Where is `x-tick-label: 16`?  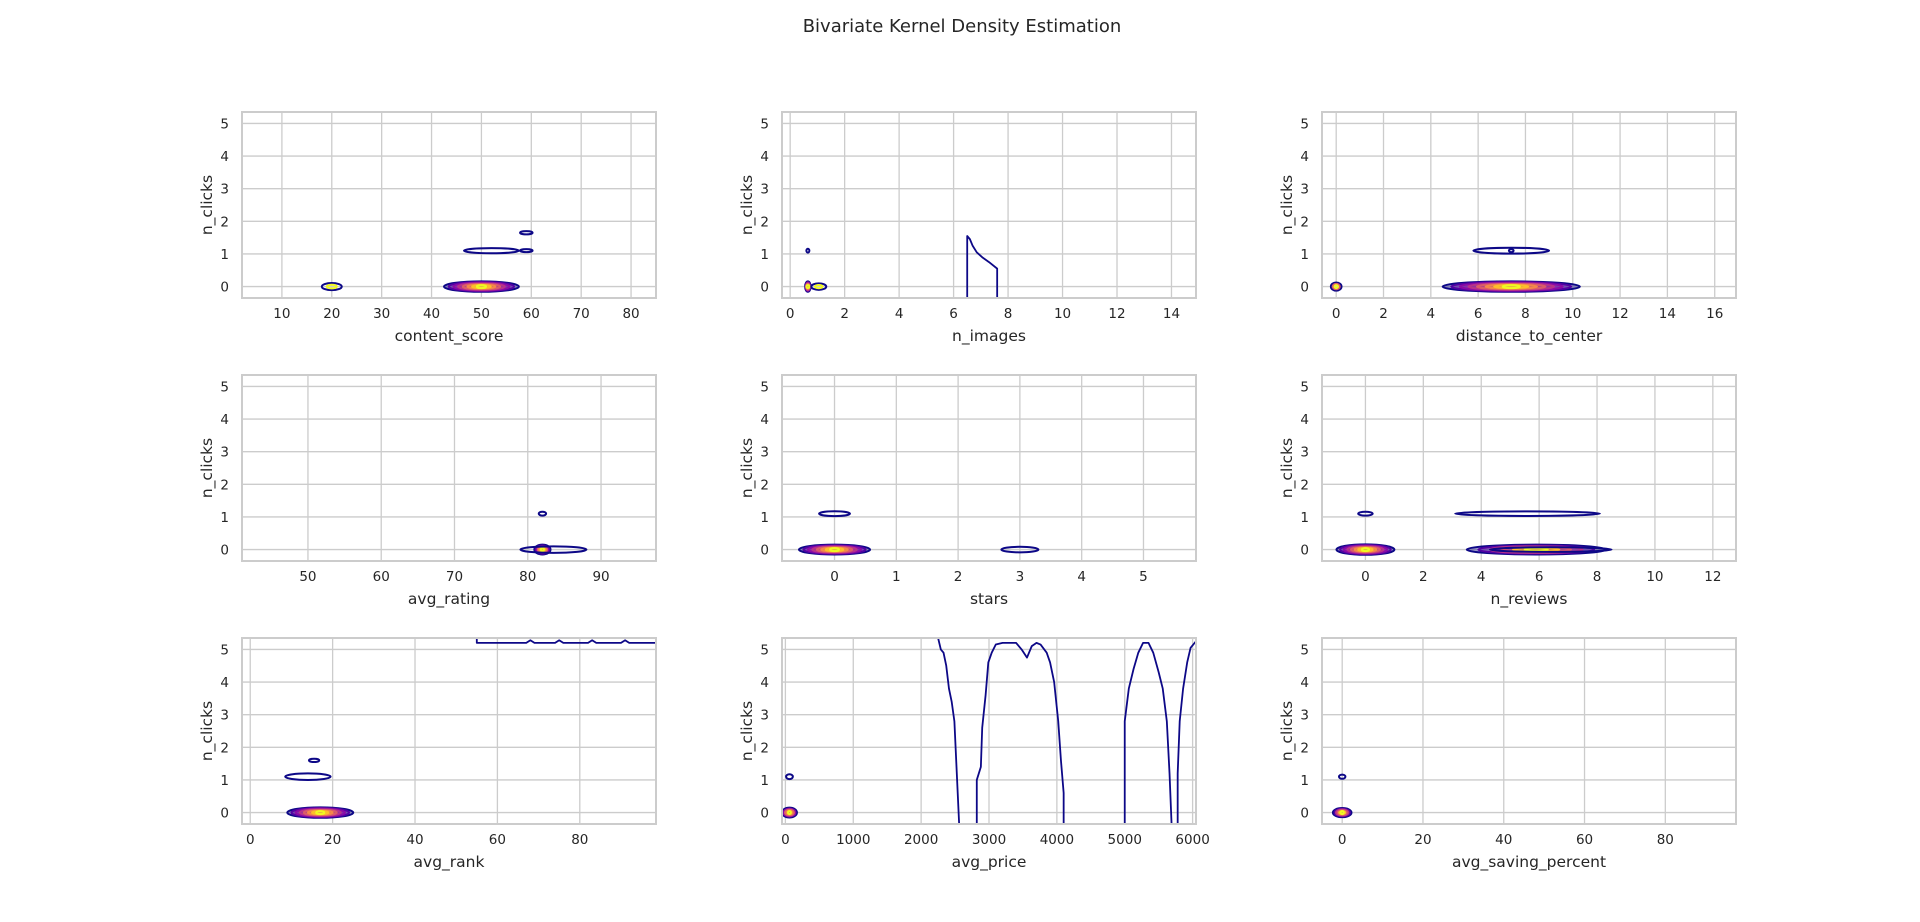
x-tick-label: 16 is located at coordinates (1714, 314).